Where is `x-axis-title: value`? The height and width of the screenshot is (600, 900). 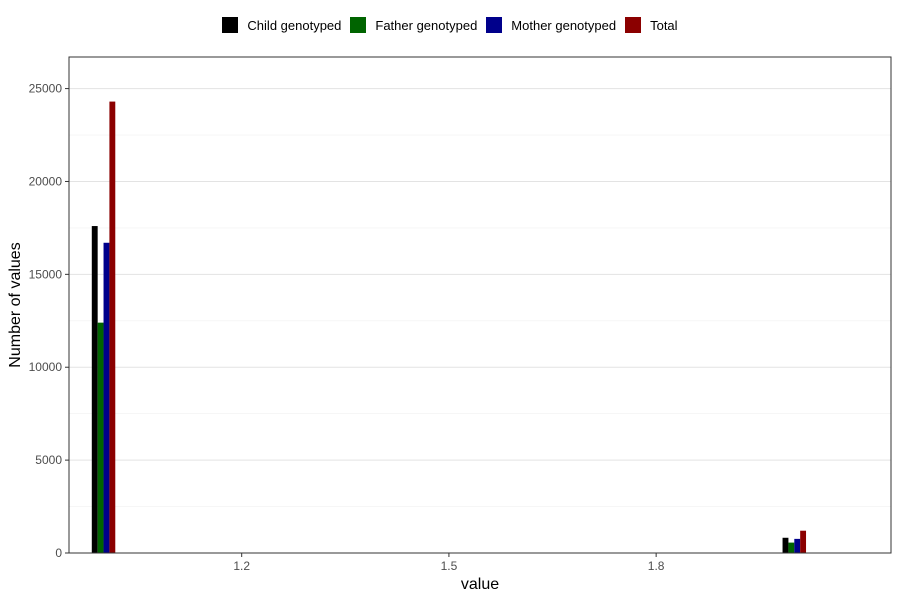 x-axis-title: value is located at coordinates (480, 584).